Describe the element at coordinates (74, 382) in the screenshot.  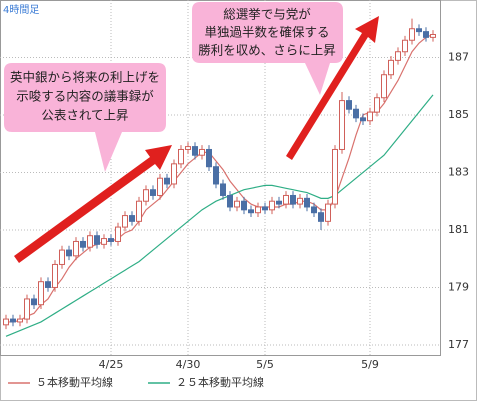
I see `legend-label: ５本移動平均線` at that location.